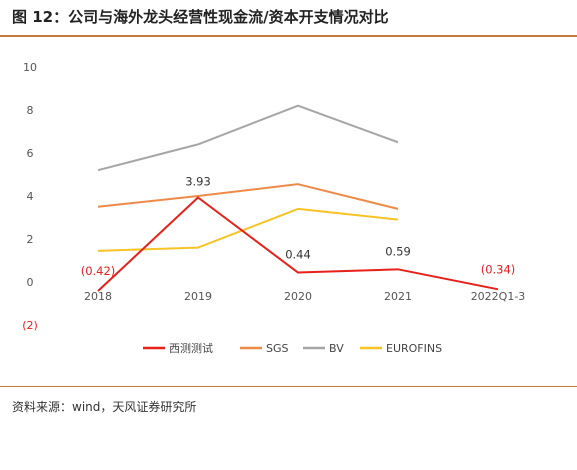 This screenshot has width=577, height=470. Describe the element at coordinates (104, 407) in the screenshot. I see `source-note: 资料来源：wind，天风证券研究所` at that location.